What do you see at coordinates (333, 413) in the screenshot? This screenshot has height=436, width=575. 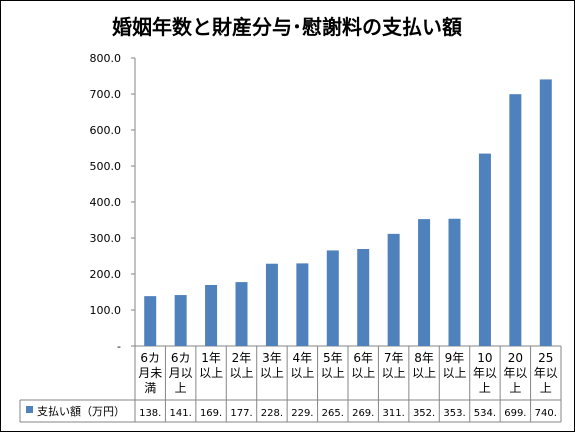 I see `data-table-value: 265.` at bounding box center [333, 413].